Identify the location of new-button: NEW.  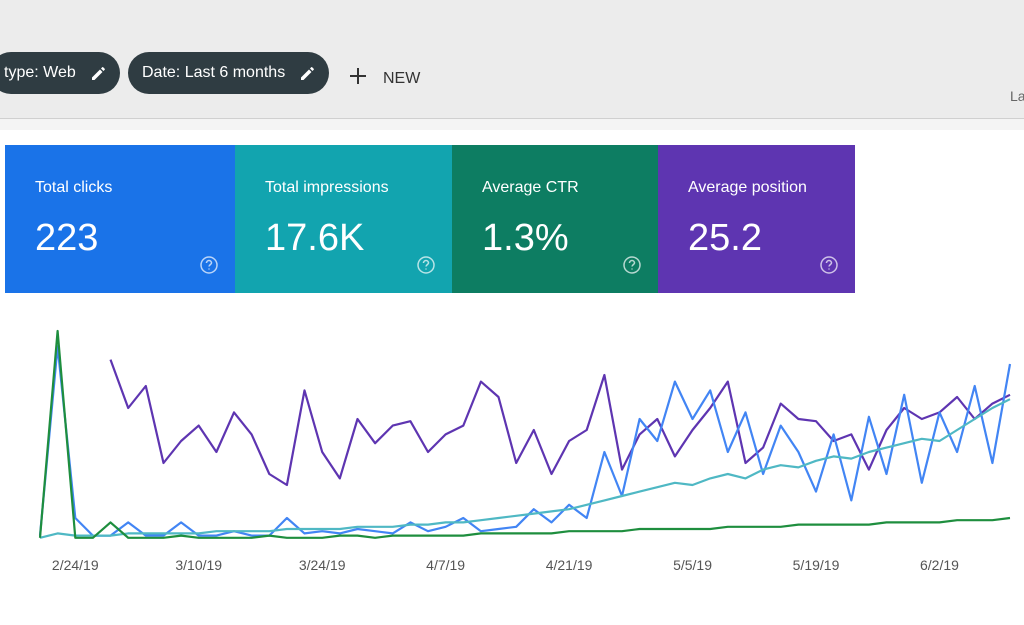
(402, 78).